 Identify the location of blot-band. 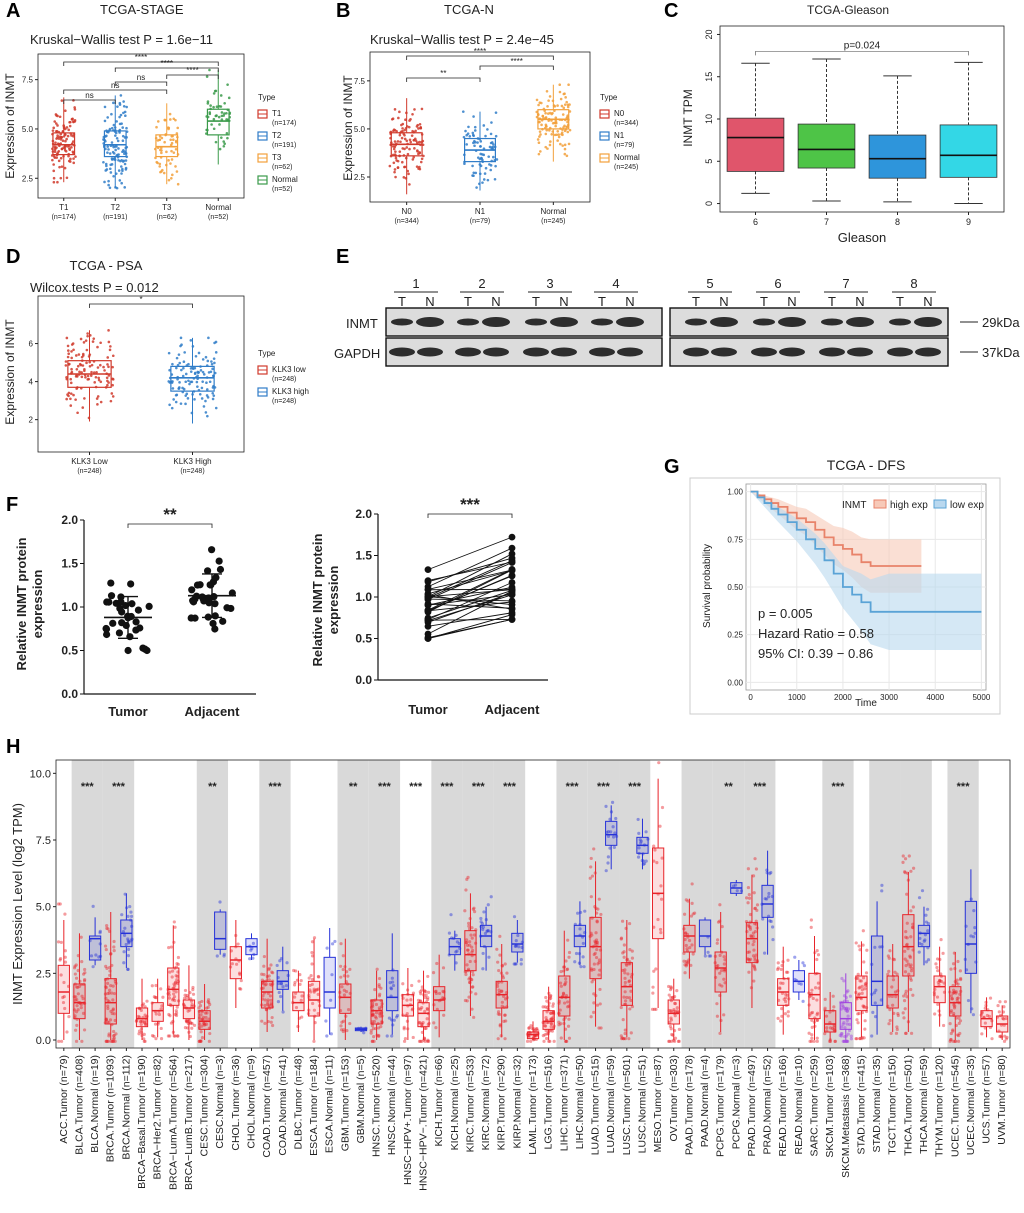
(928, 322).